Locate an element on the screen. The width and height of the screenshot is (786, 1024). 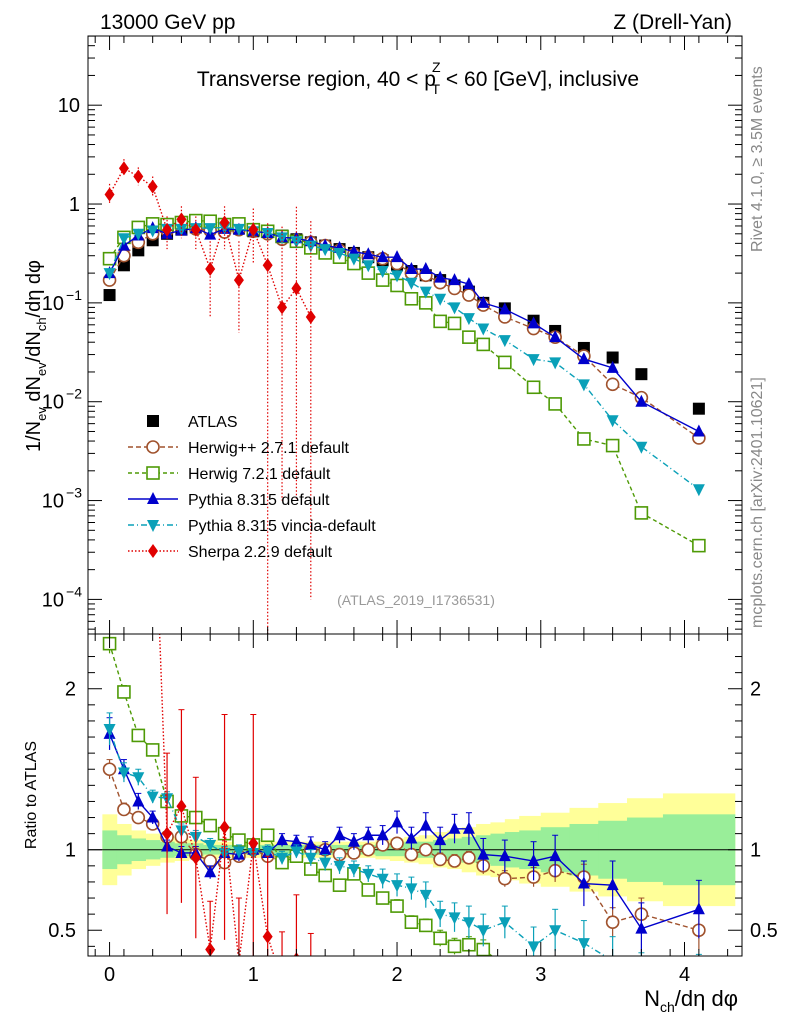
y-tick-exponent: −1 is located at coordinates (74, 295).